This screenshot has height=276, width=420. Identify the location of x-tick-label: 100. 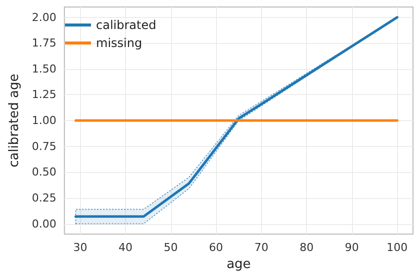
(397, 247).